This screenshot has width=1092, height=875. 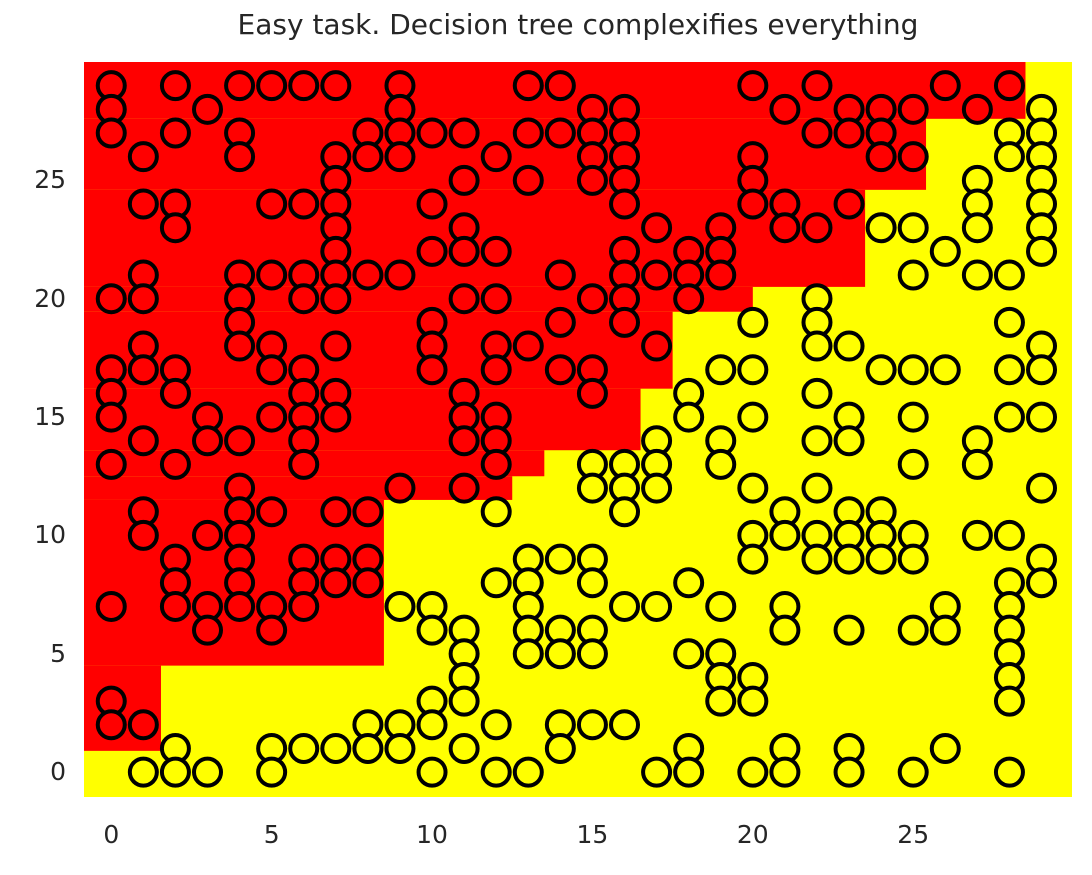 What do you see at coordinates (752, 834) in the screenshot?
I see `x-tick-label: 20` at bounding box center [752, 834].